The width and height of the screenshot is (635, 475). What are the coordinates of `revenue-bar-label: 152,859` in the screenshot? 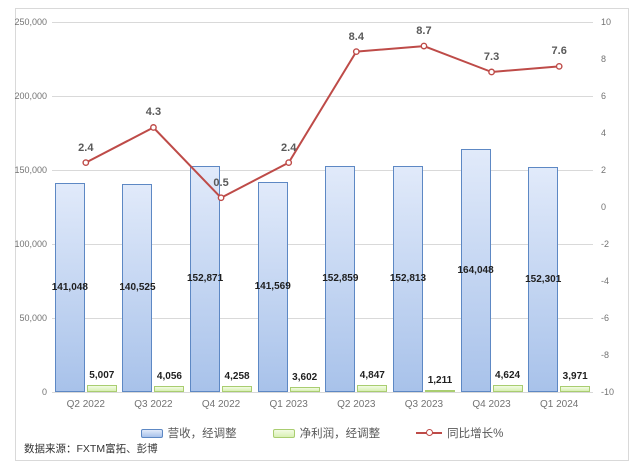 It's located at (340, 278).